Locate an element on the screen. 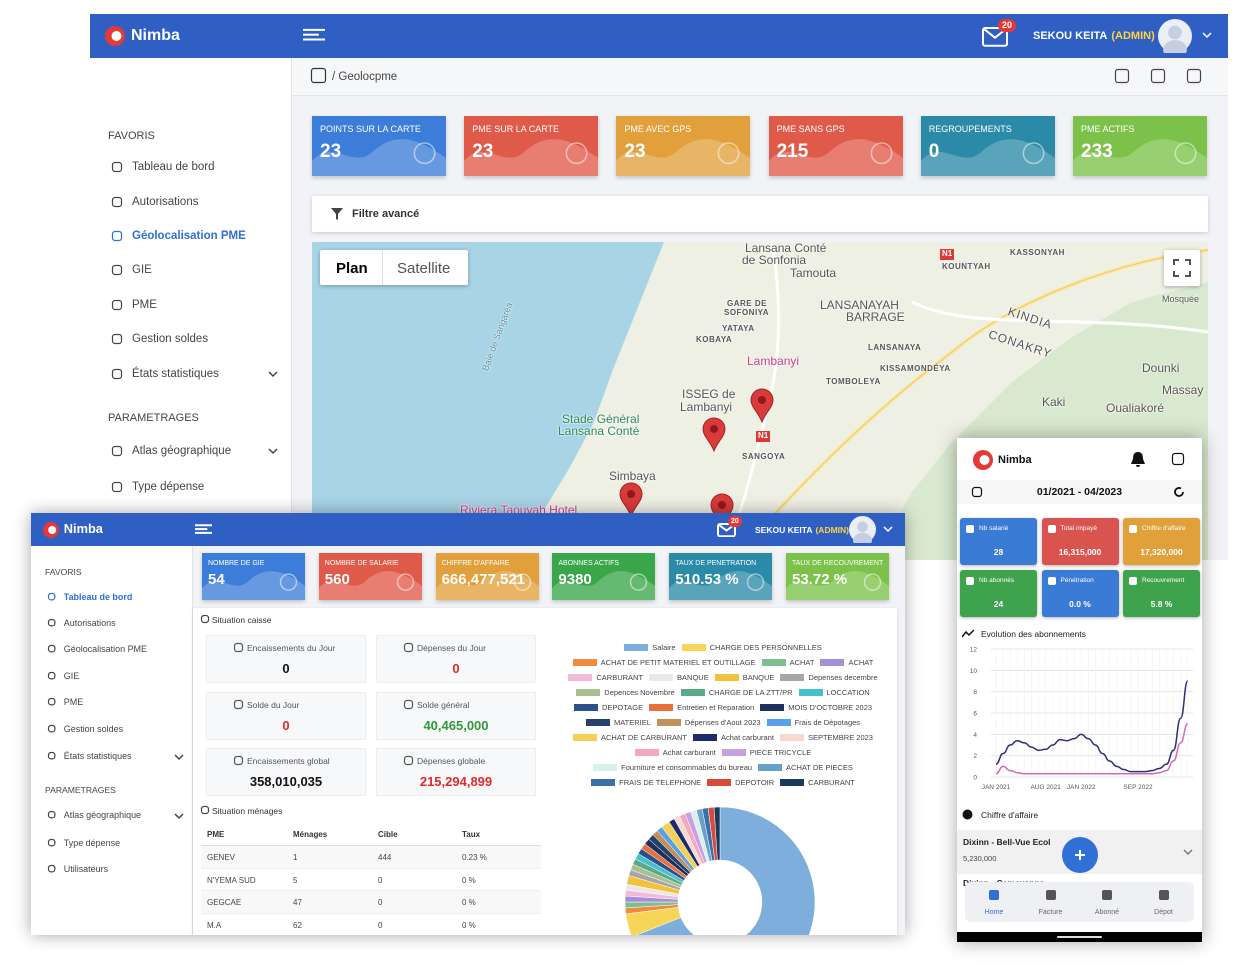  legend-label: ACHAT DE PETIT MATERIEL ET OUTILLAGE is located at coordinates (678, 662).